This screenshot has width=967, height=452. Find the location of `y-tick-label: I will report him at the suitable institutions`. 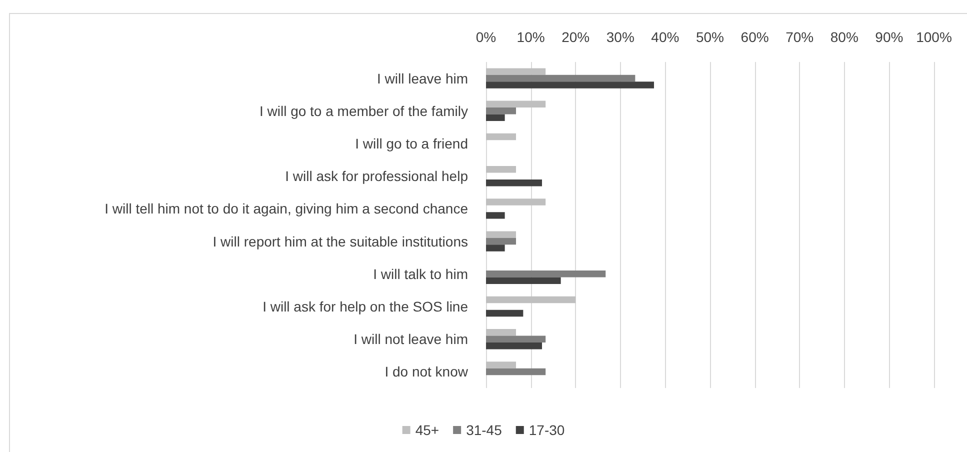

y-tick-label: I will report him at the suitable institutions is located at coordinates (340, 241).